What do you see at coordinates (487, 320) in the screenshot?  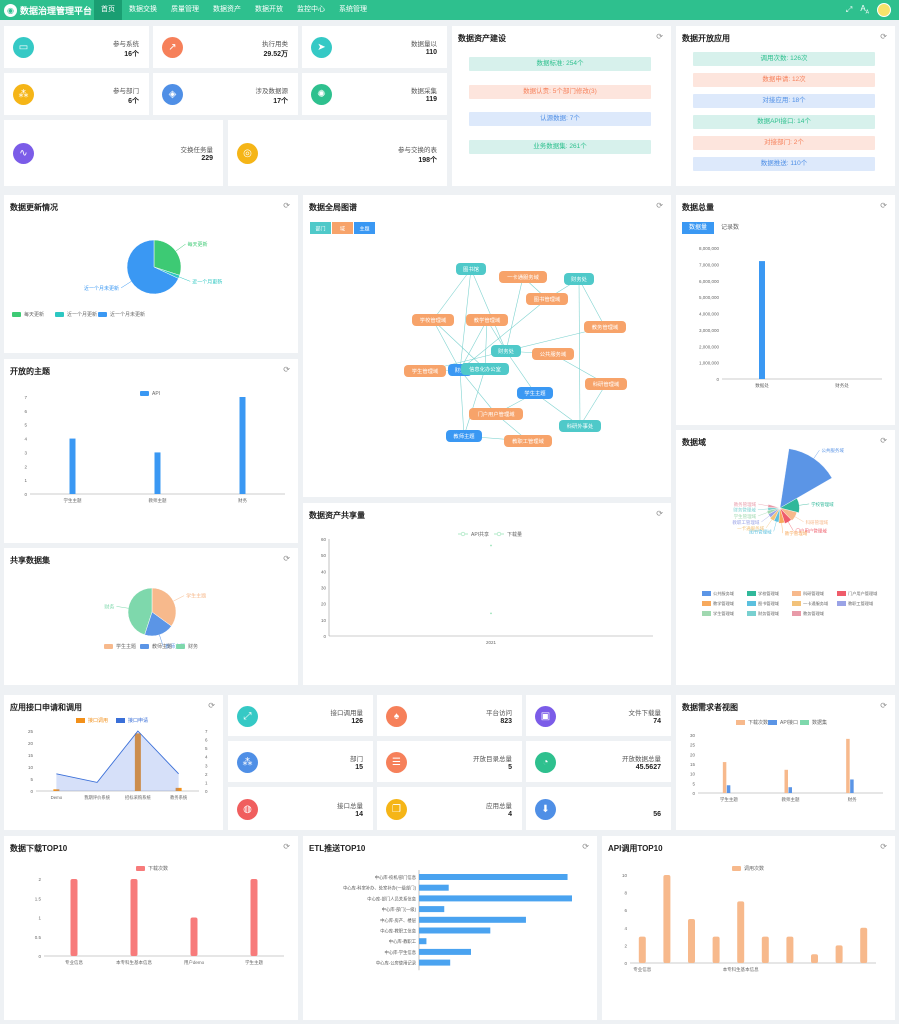 I see `graph-node-label: 教学管理域` at bounding box center [487, 320].